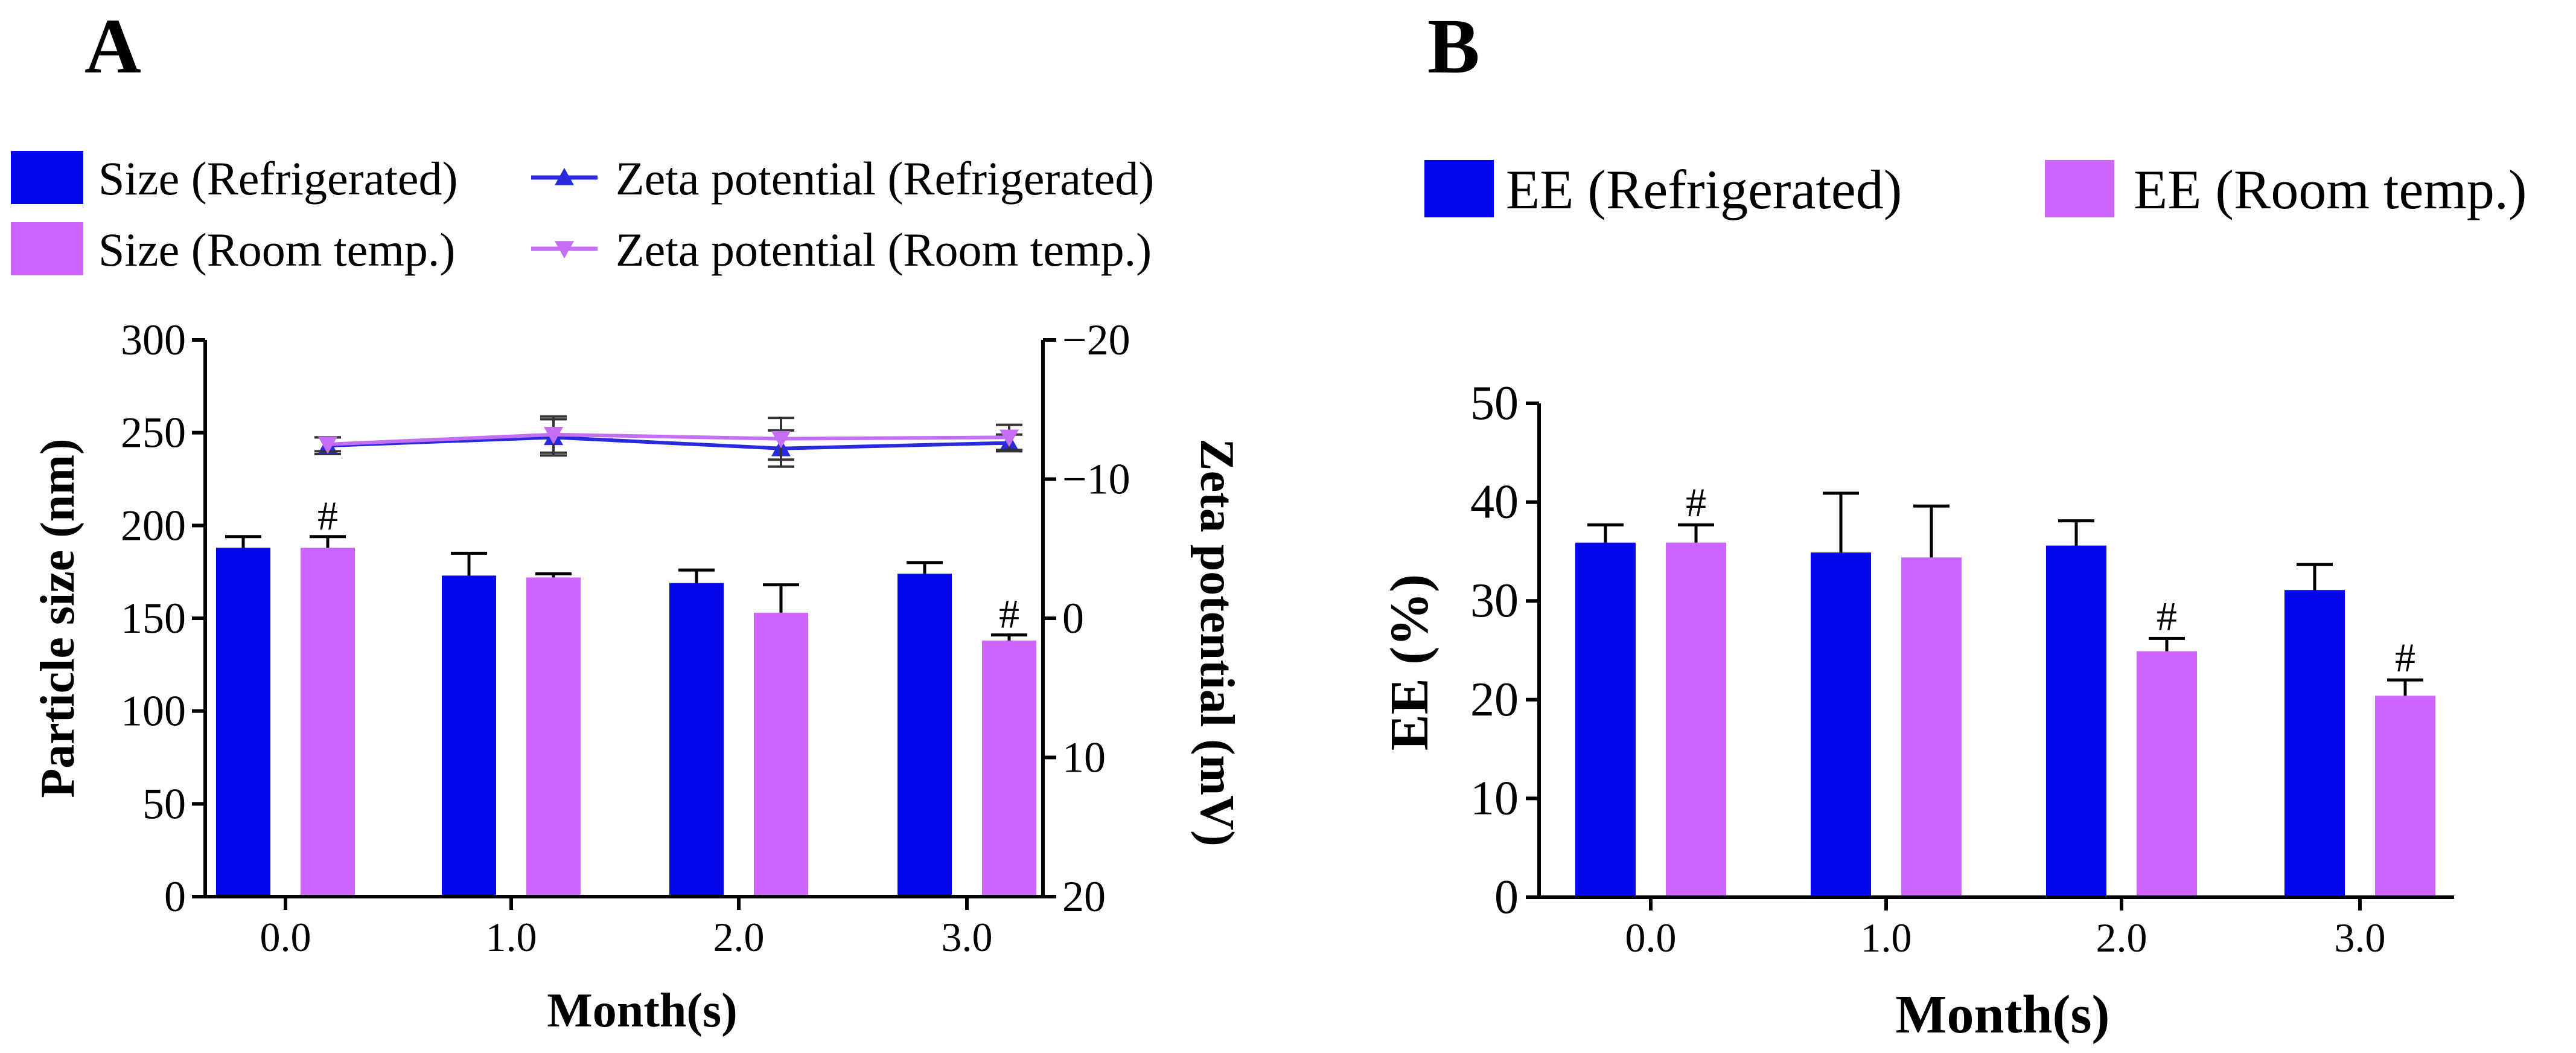 This screenshot has height=1053, width=2576. I want to click on legend-label: EE (Refrigerated), so click(1704, 189).